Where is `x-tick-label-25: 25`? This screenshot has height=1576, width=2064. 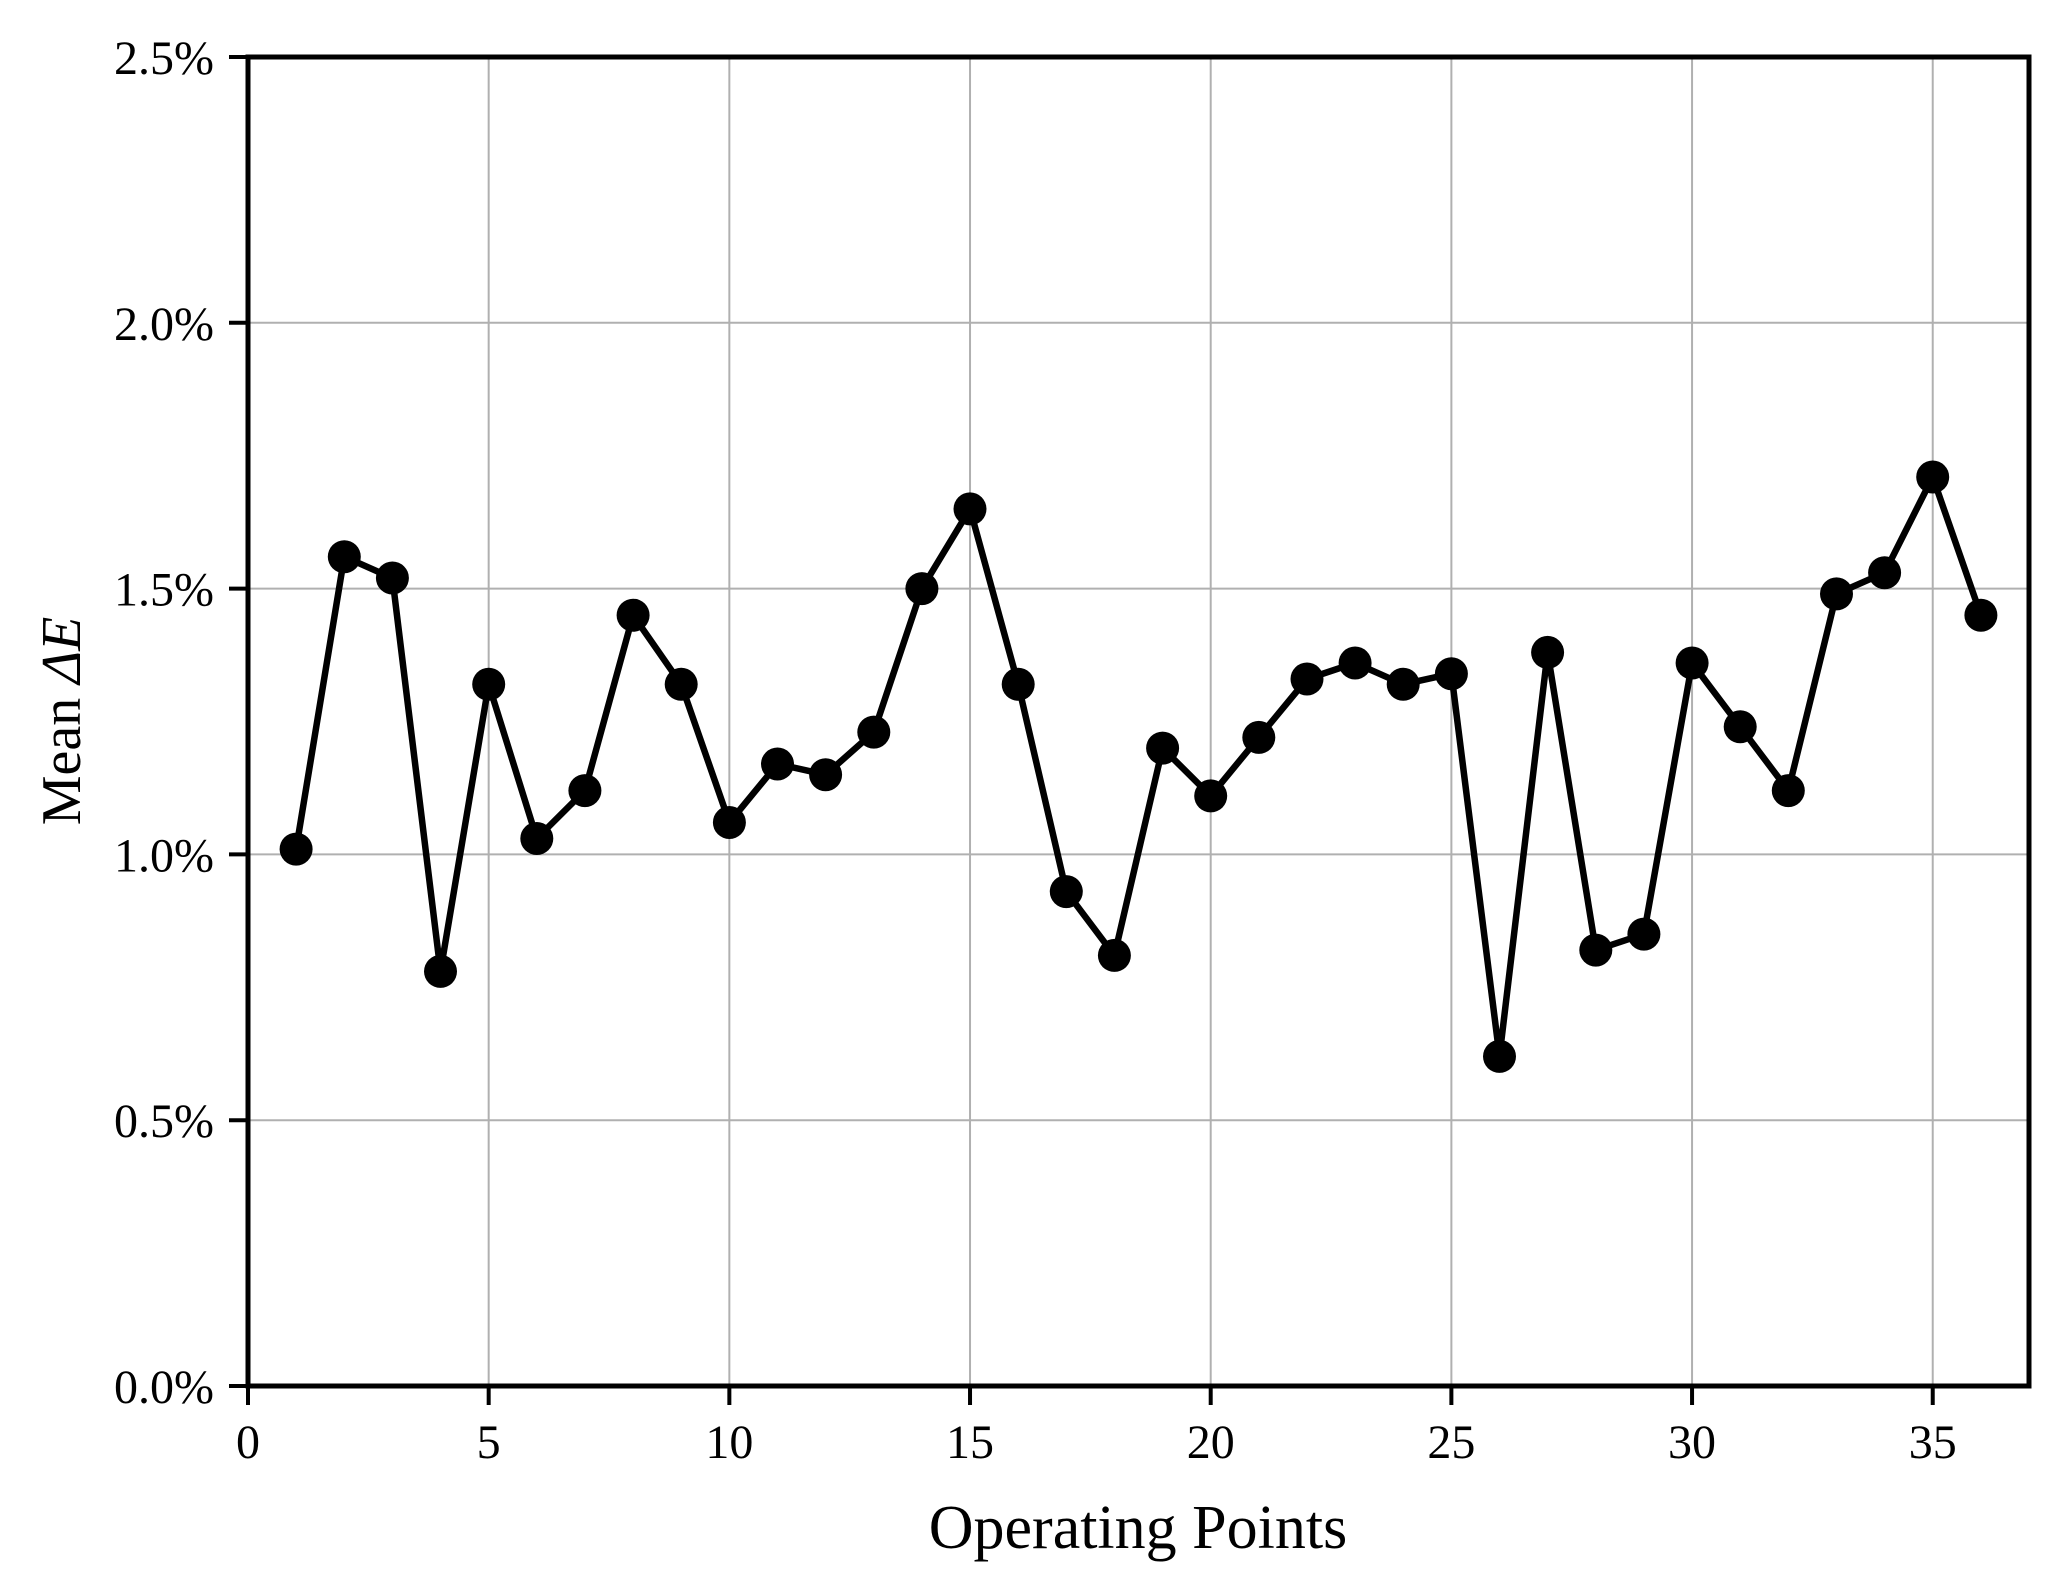
x-tick-label-25: 25 is located at coordinates (1451, 1442).